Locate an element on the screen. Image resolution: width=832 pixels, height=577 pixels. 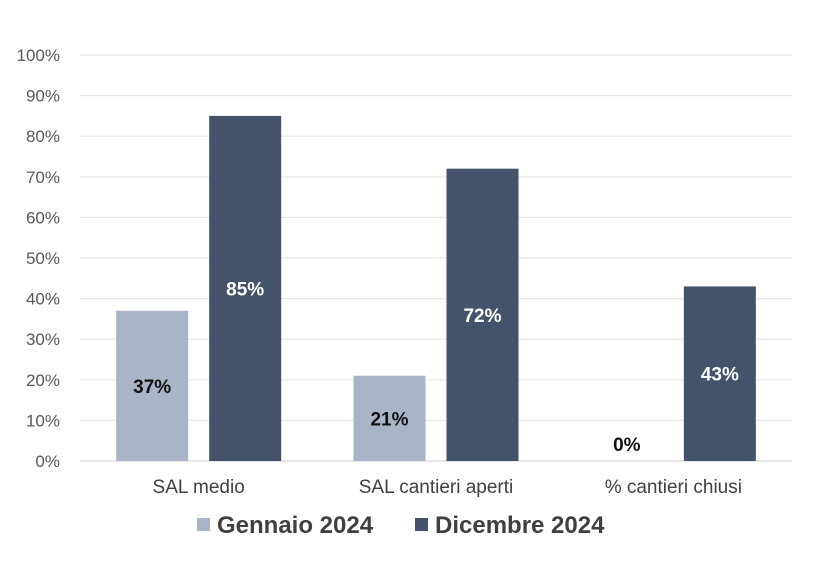
x-category-label: % cantieri chiusi is located at coordinates (673, 487).